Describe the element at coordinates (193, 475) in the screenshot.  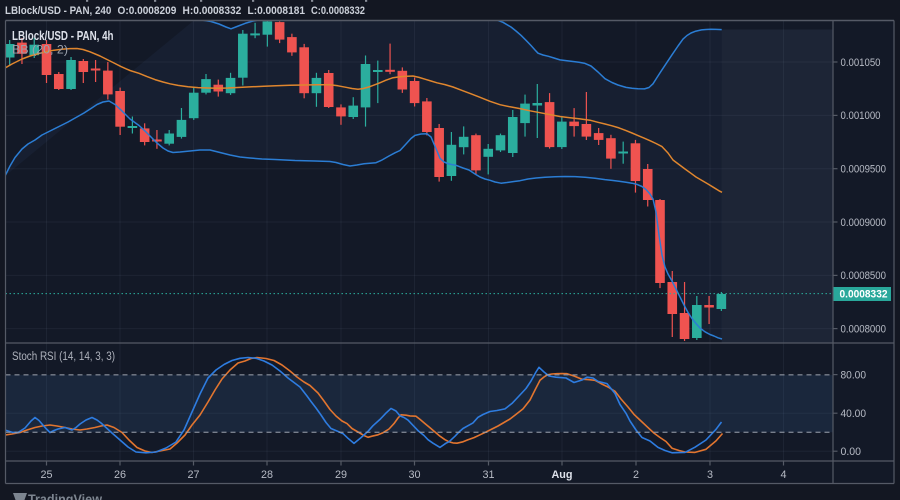
I see `svg-text: 27` at that location.